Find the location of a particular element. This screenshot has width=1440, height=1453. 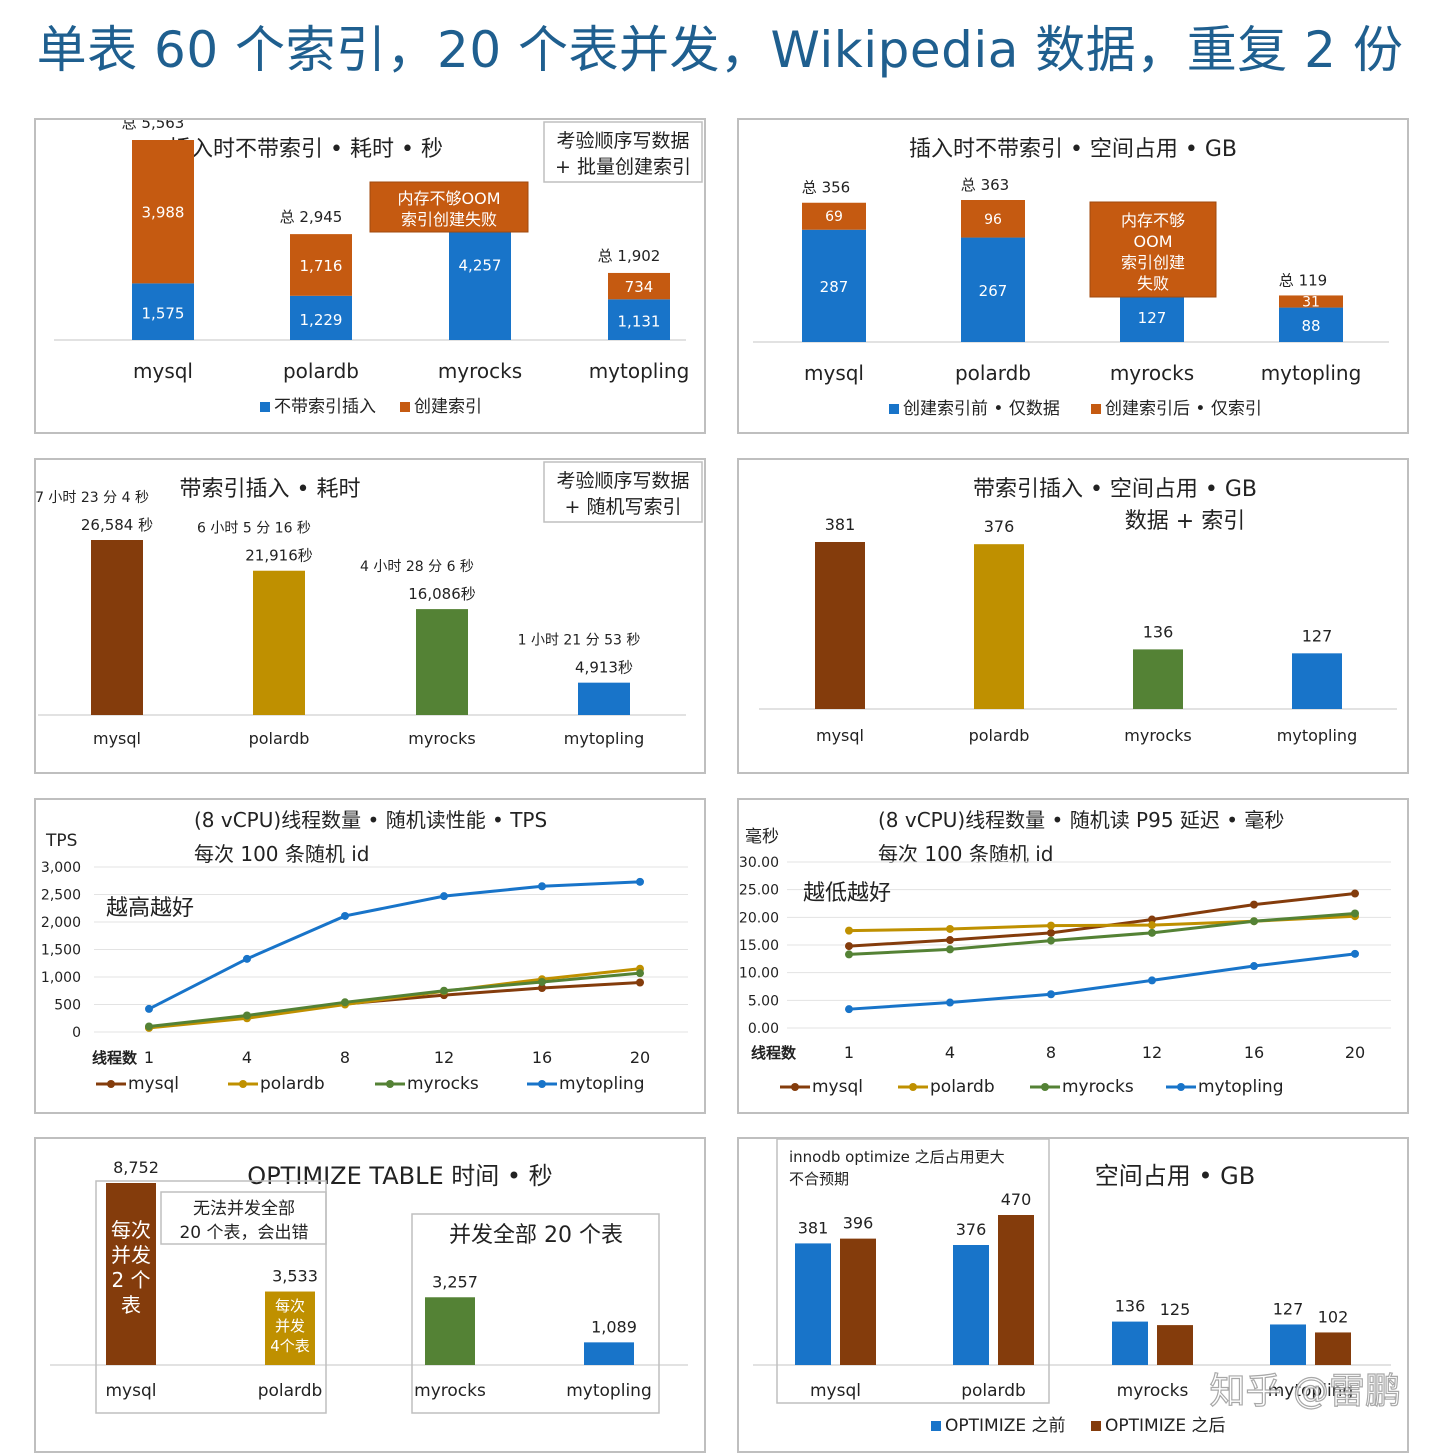

total-label: 总 363 is located at coordinates (985, 185).